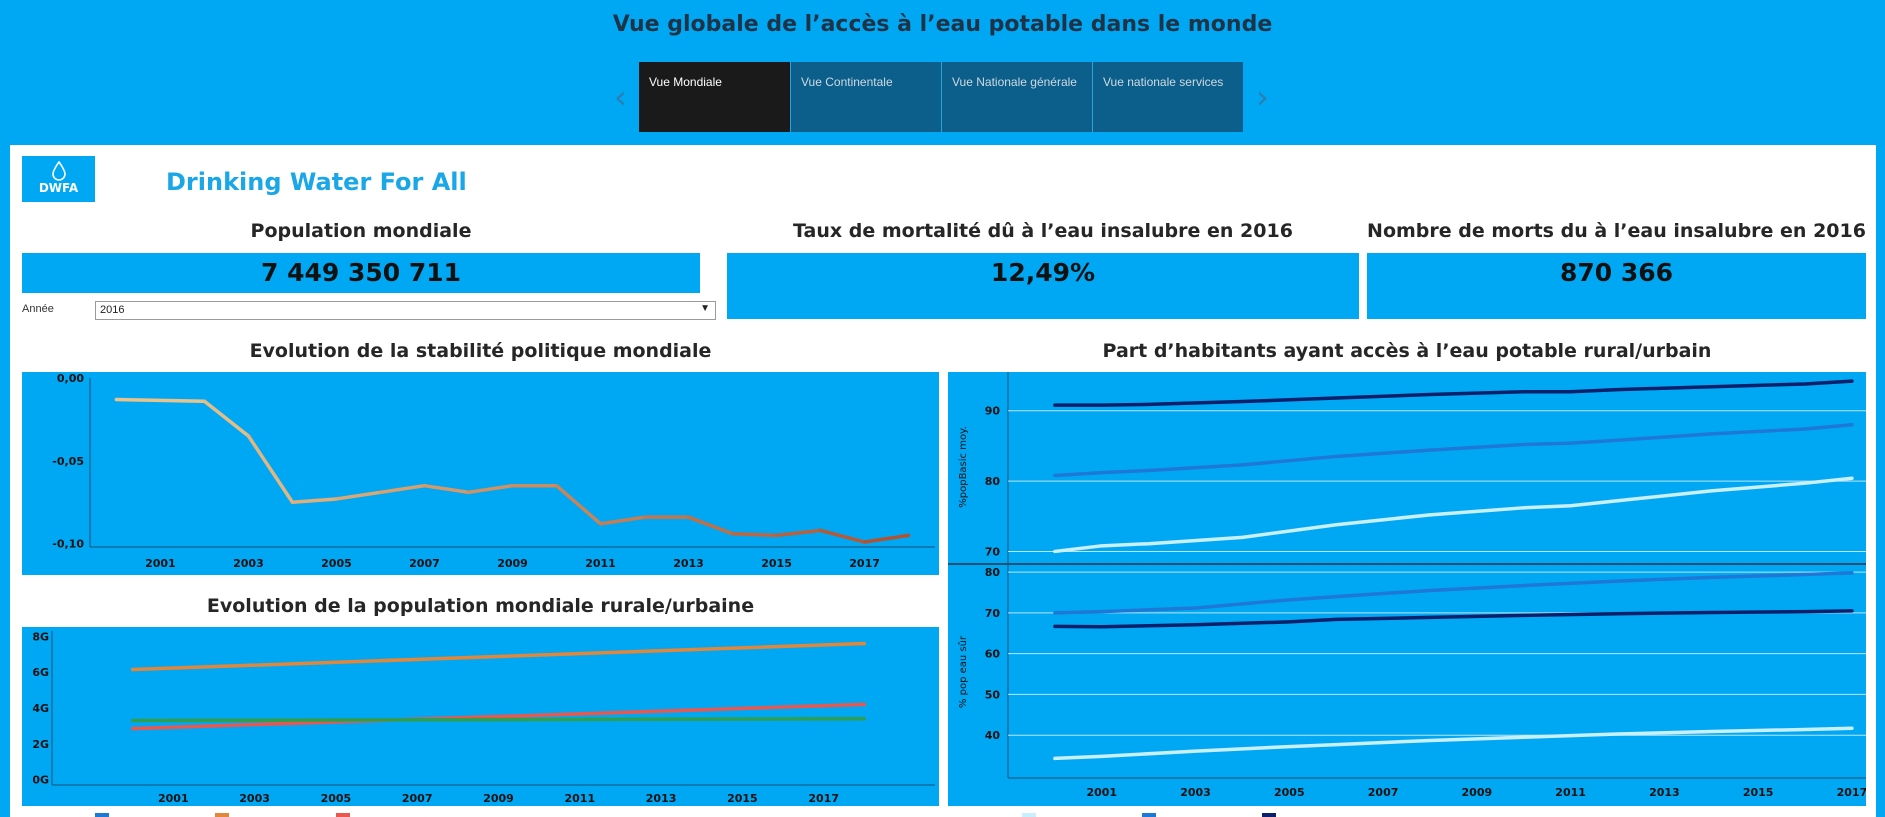  Describe the element at coordinates (993, 735) in the screenshot. I see `y-tick-label: 40` at that location.